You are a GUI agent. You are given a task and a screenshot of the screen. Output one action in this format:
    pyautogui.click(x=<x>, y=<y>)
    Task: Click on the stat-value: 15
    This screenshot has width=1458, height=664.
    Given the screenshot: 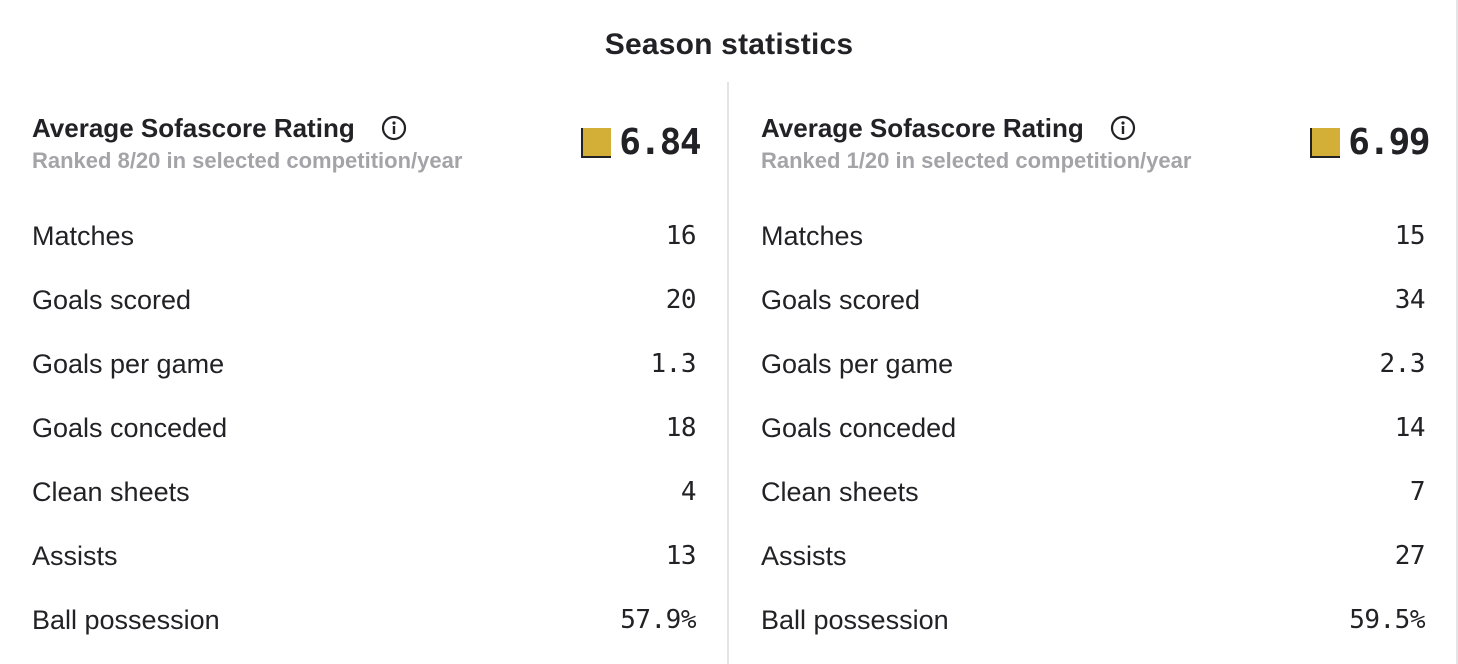 What is the action you would take?
    pyautogui.click(x=1410, y=236)
    